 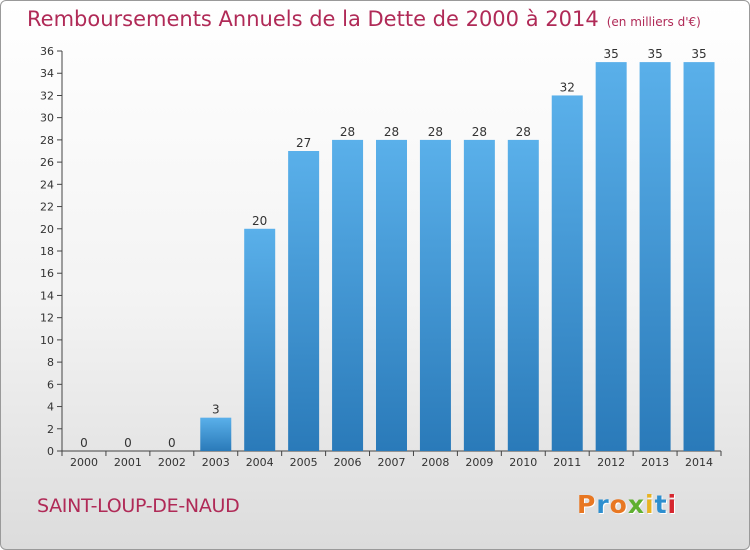 I want to click on bar-2007, so click(x=391, y=295).